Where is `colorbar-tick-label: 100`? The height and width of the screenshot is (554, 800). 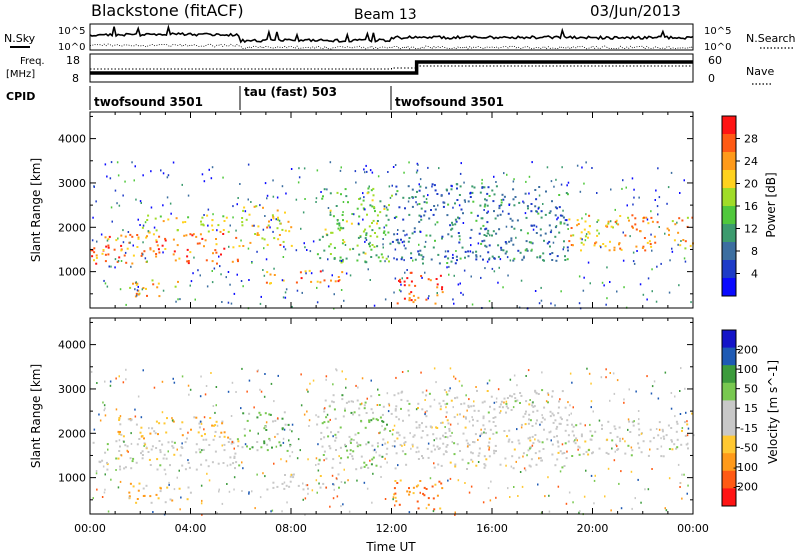 colorbar-tick-label: 100 is located at coordinates (747, 369).